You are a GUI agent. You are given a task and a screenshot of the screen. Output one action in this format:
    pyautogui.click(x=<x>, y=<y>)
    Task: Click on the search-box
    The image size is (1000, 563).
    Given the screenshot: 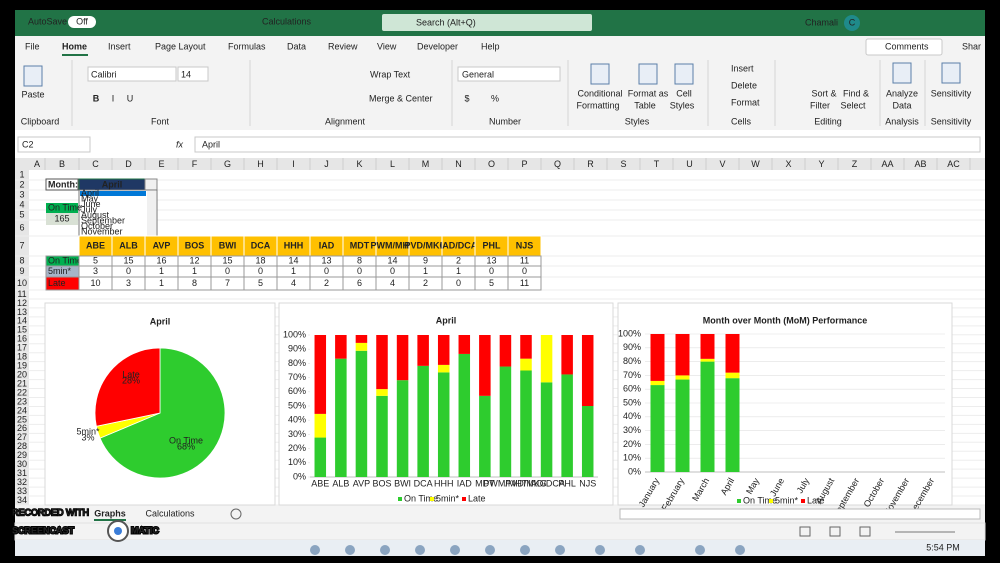 What is the action you would take?
    pyautogui.click(x=487, y=22)
    